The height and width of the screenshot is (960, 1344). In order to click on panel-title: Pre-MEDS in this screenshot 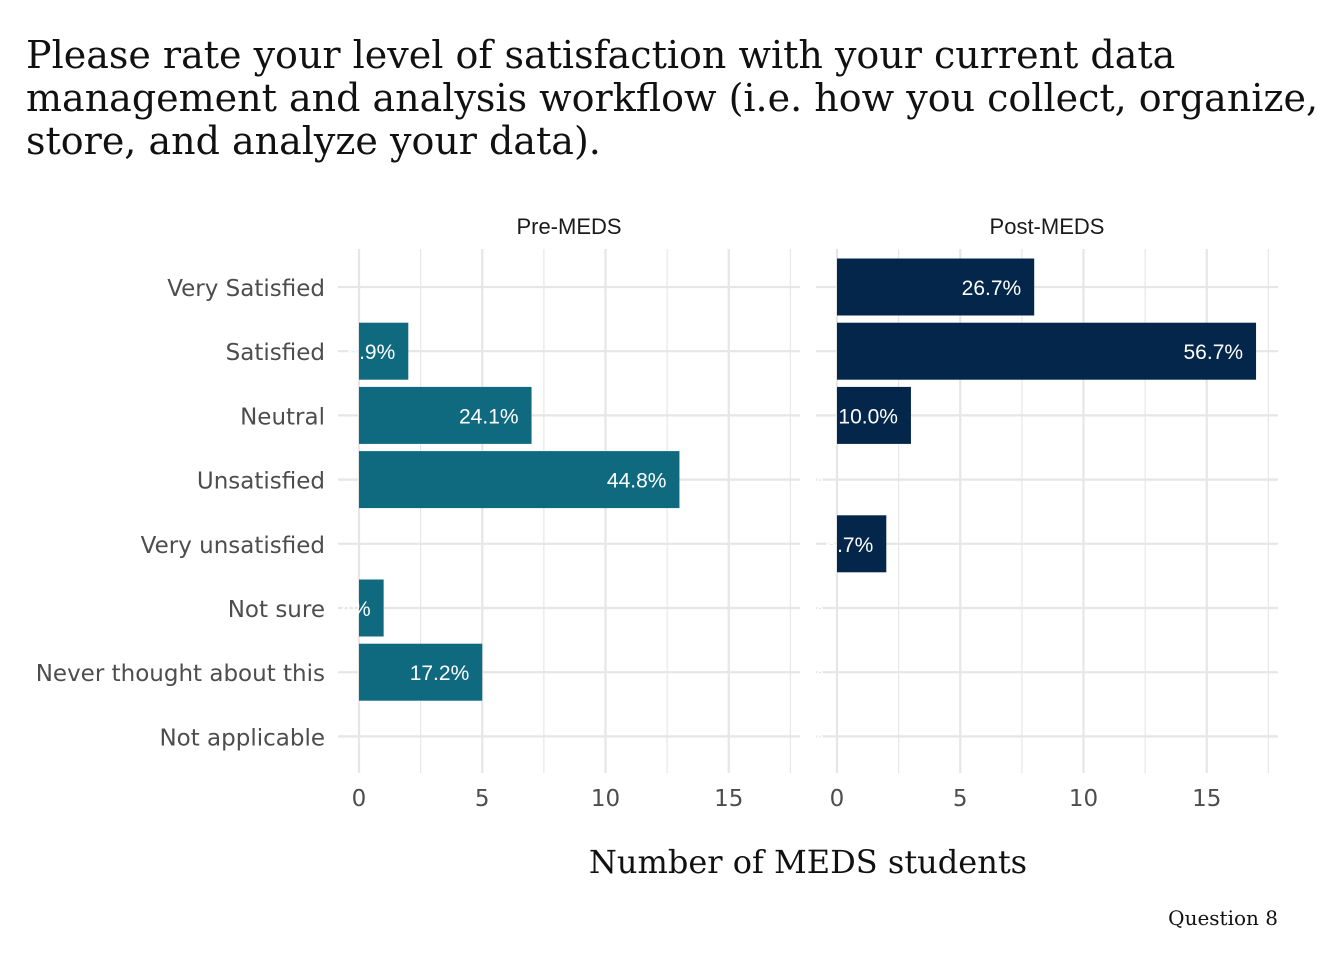, I will do `click(568, 226)`.